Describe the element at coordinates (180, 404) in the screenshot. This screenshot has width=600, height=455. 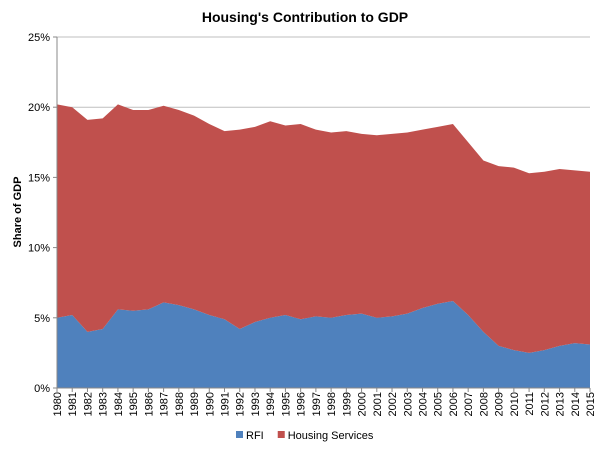
I see `x-tick-label: 1988` at that location.